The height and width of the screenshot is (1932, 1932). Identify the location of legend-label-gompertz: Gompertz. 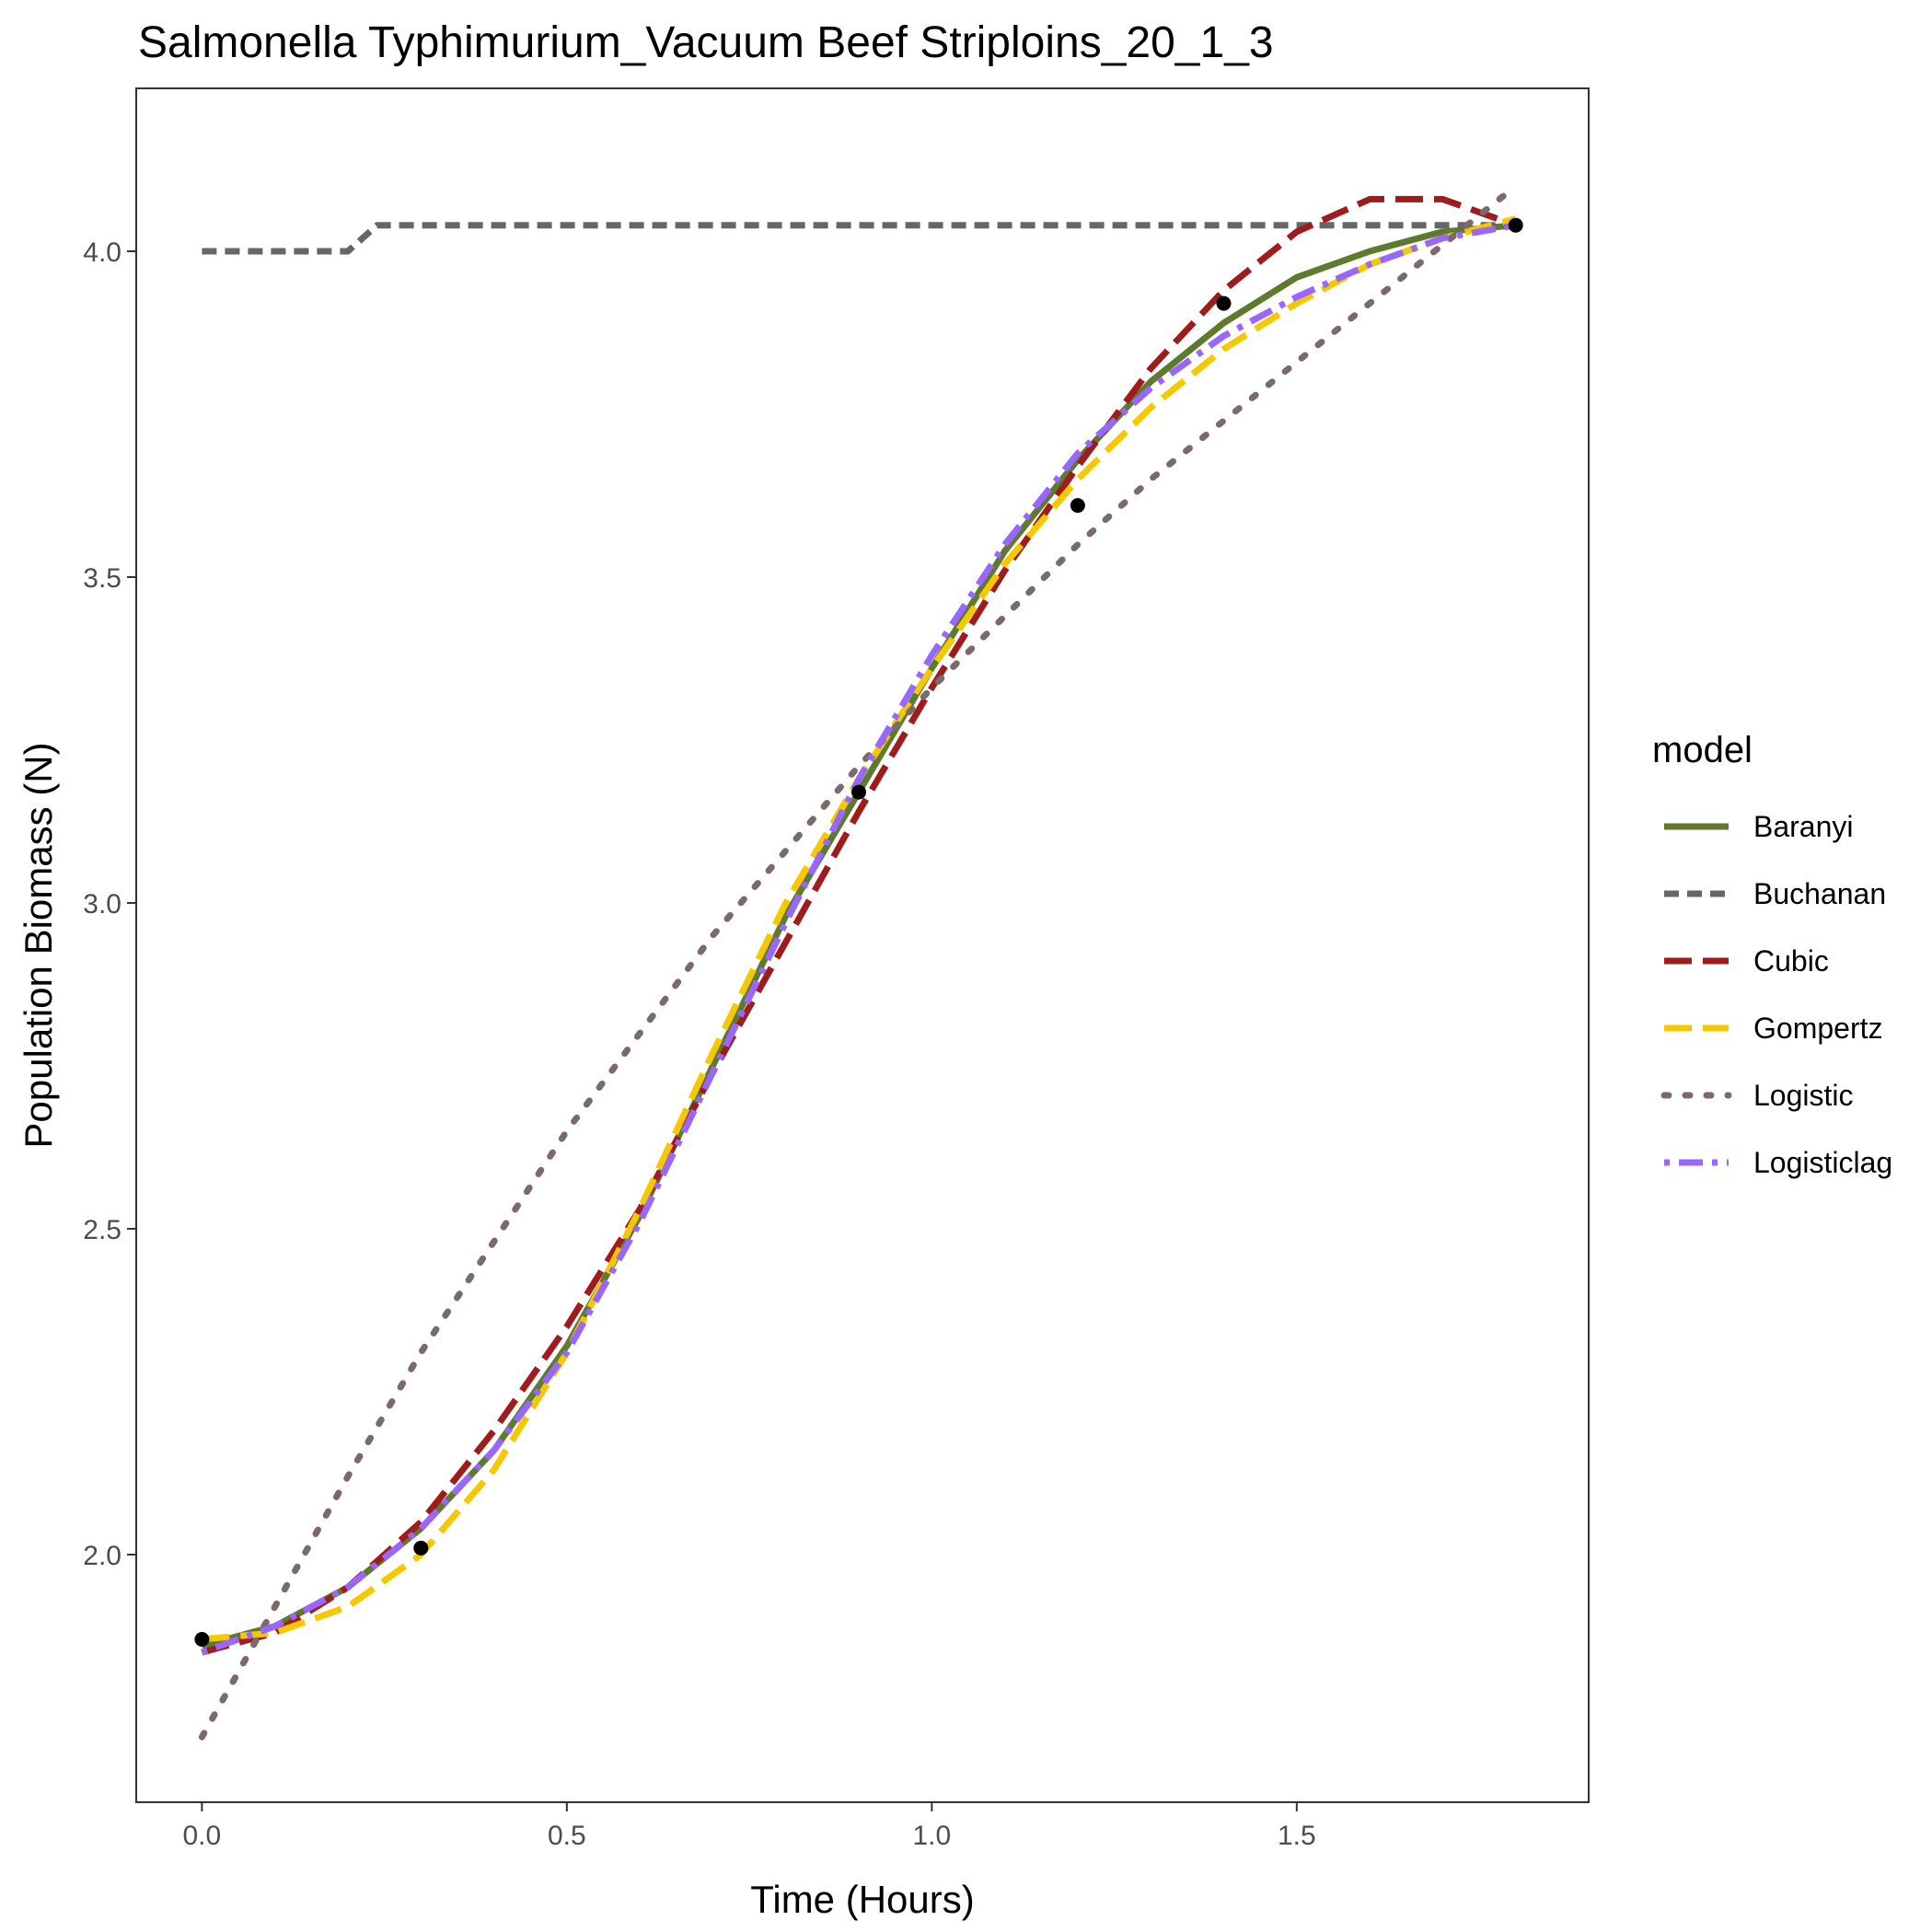
(1818, 1028).